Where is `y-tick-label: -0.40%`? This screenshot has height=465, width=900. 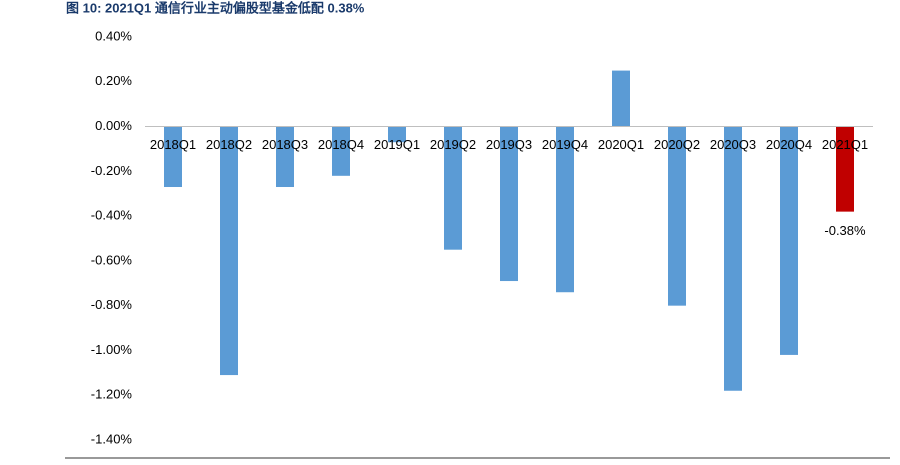 y-tick-label: -0.40% is located at coordinates (112, 215).